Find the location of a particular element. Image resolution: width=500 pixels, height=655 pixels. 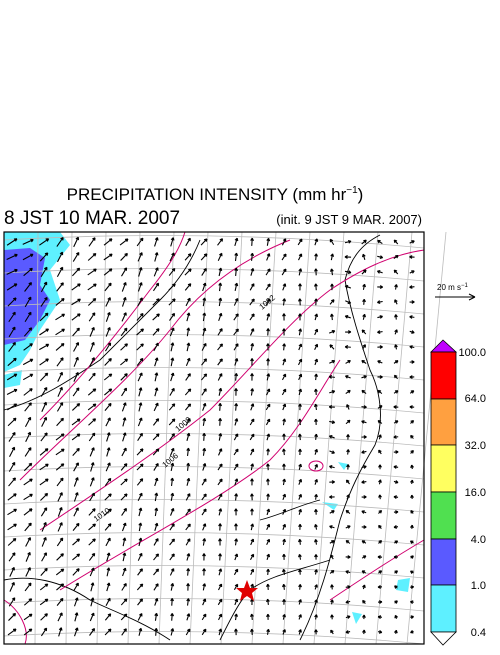

location-marker is located at coordinates (247, 590).